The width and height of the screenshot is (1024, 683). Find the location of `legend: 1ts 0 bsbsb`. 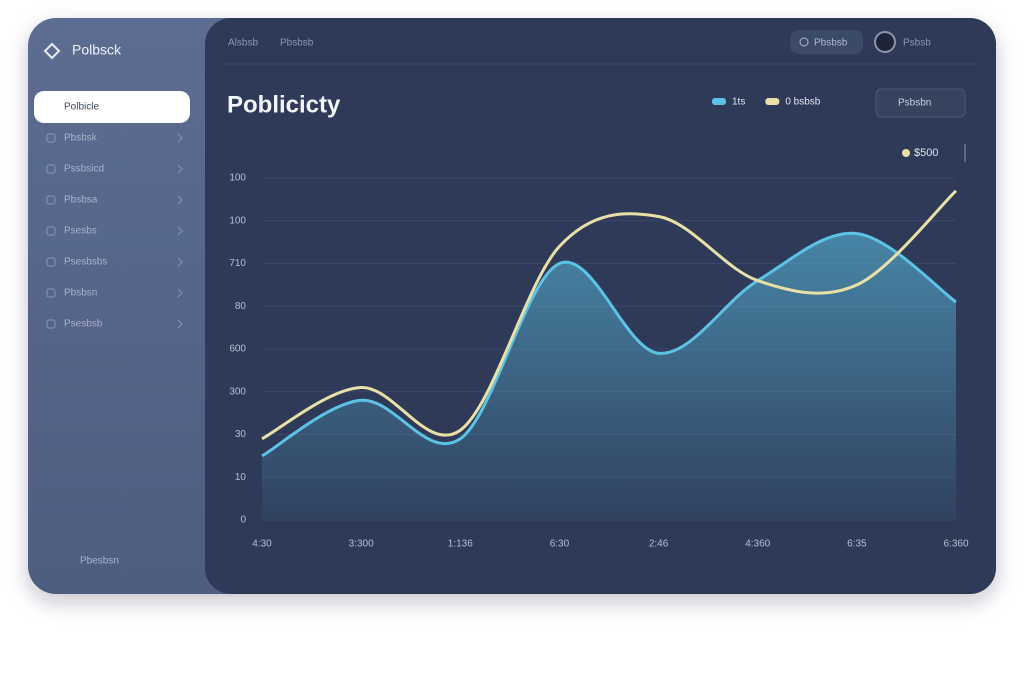

legend: 1ts 0 bsbsb is located at coordinates (766, 102).